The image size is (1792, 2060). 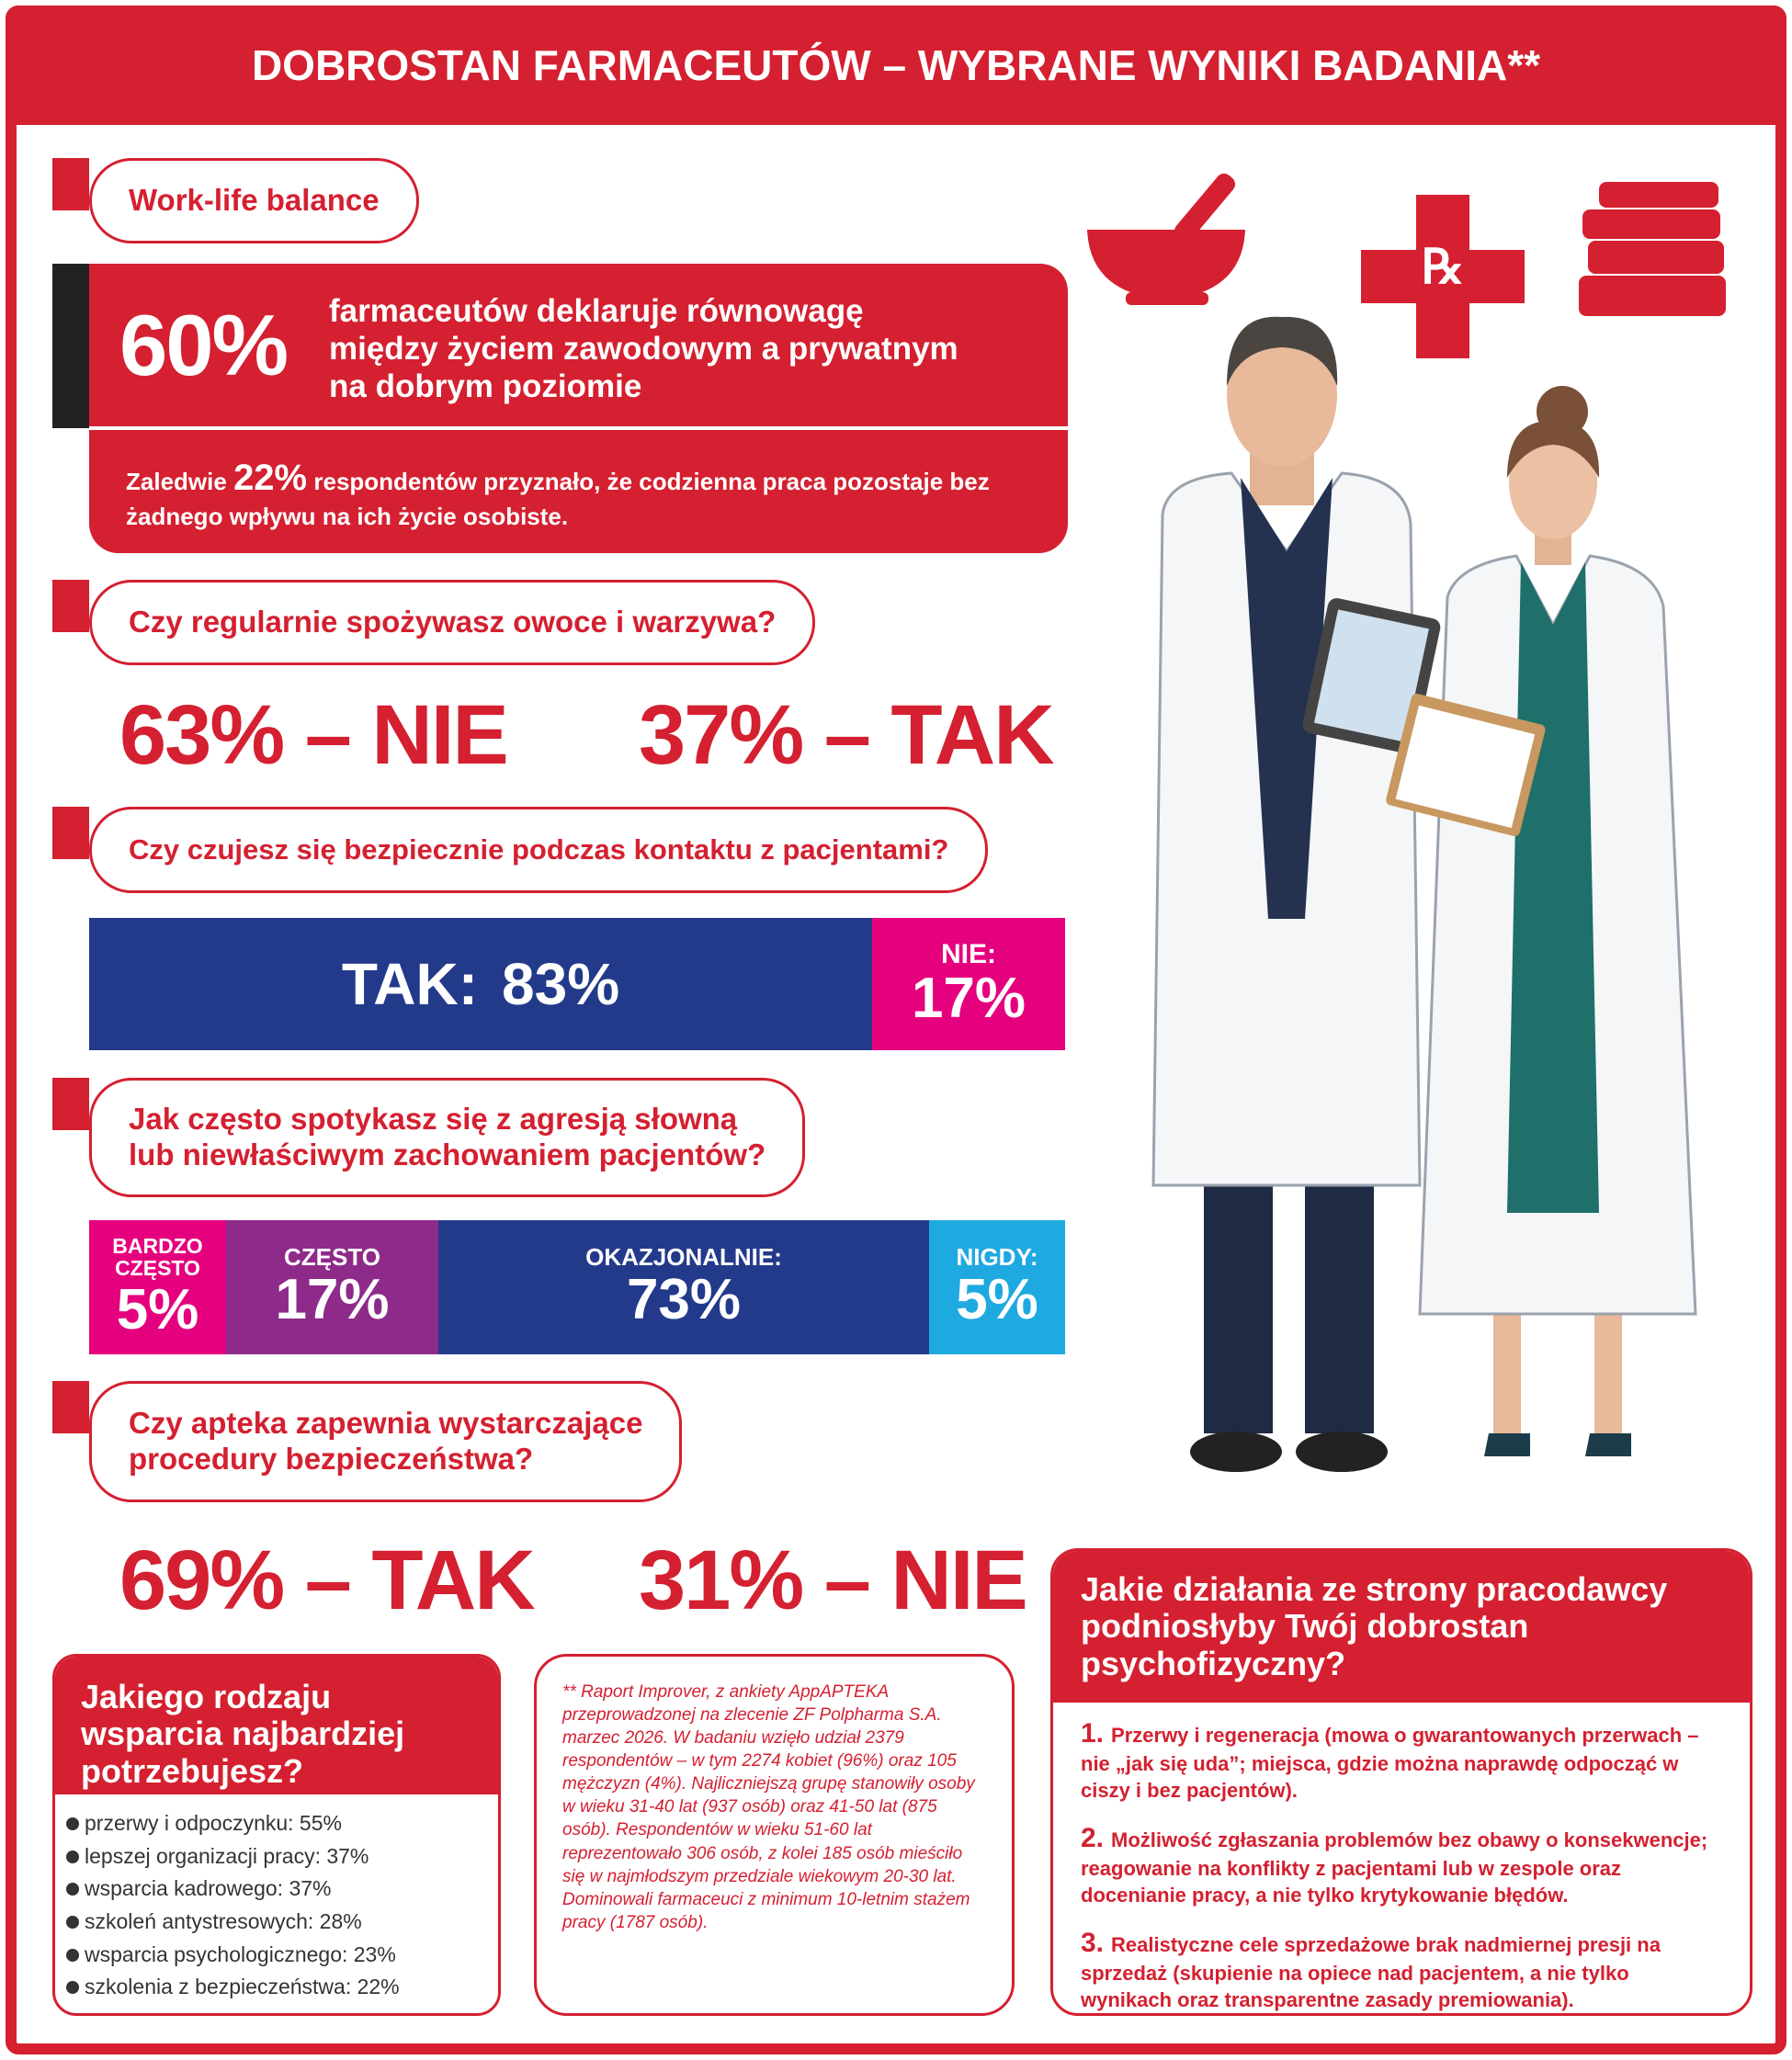 What do you see at coordinates (227, 1855) in the screenshot?
I see `support-text: lepszej organizacji pracy: 37%` at bounding box center [227, 1855].